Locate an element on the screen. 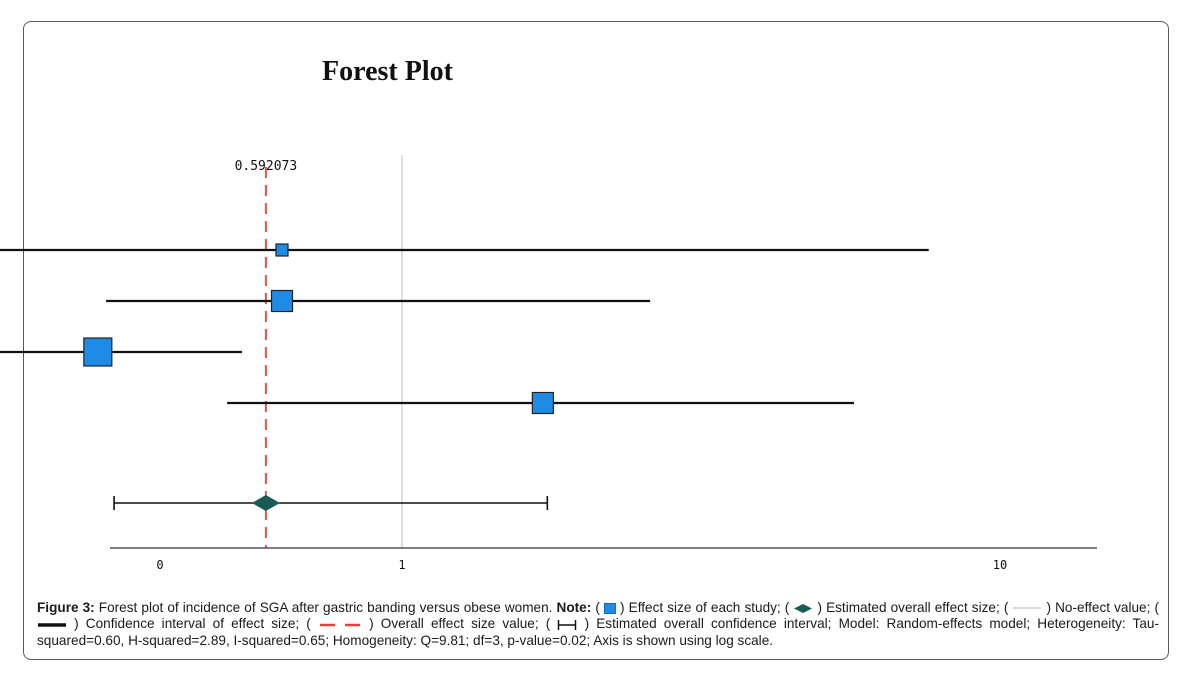  caption-no-effect: ) No-effect value; ( is located at coordinates (1100, 607).